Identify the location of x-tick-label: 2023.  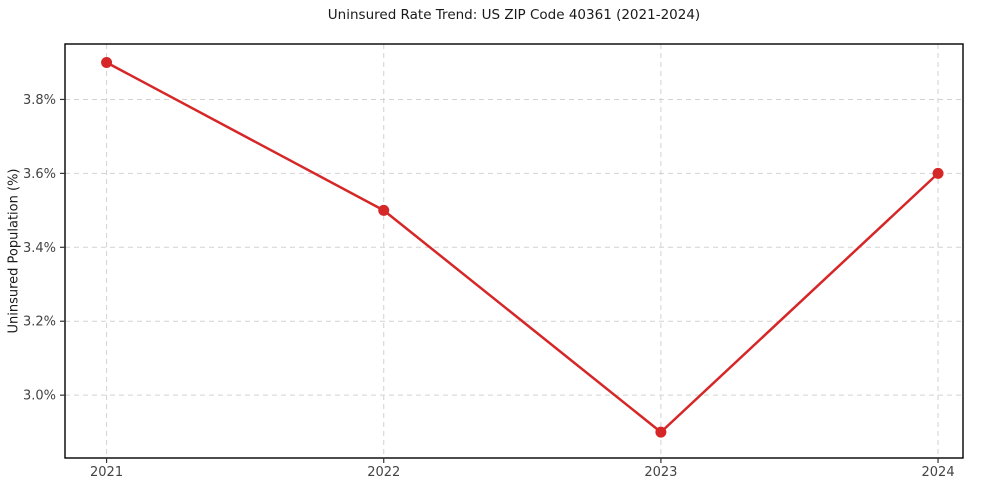
(660, 472).